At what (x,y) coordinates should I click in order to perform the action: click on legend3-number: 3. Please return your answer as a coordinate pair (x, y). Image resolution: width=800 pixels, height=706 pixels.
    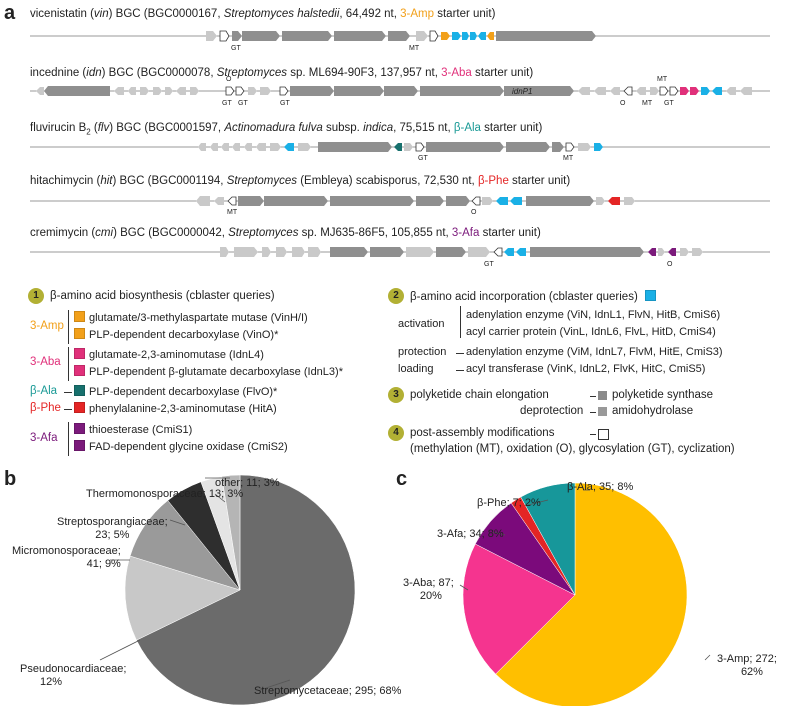
    Looking at the image, I should click on (396, 395).